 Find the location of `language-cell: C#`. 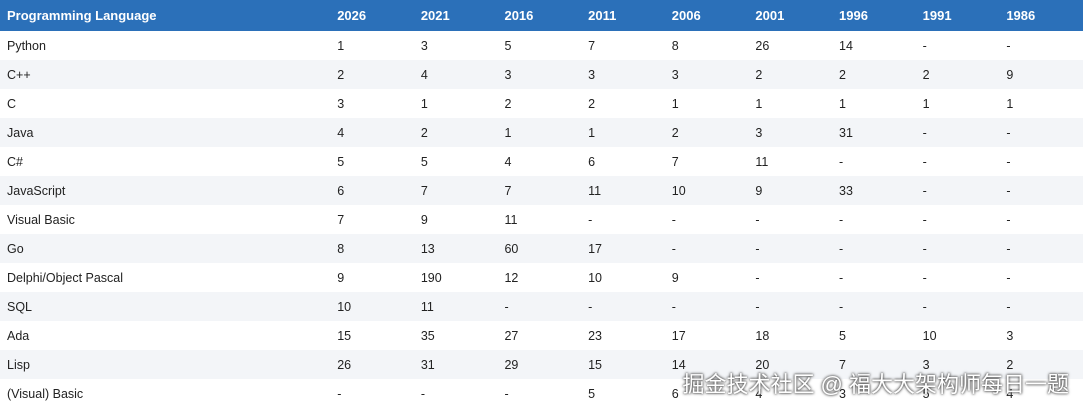

language-cell: C# is located at coordinates (15, 161).